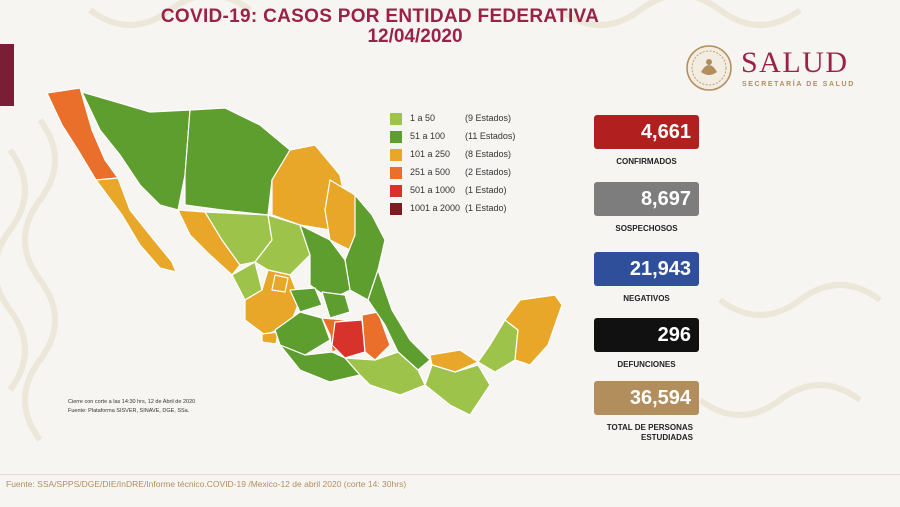 Image resolution: width=900 pixels, height=507 pixels. I want to click on stat-value: 36,594, so click(660, 398).